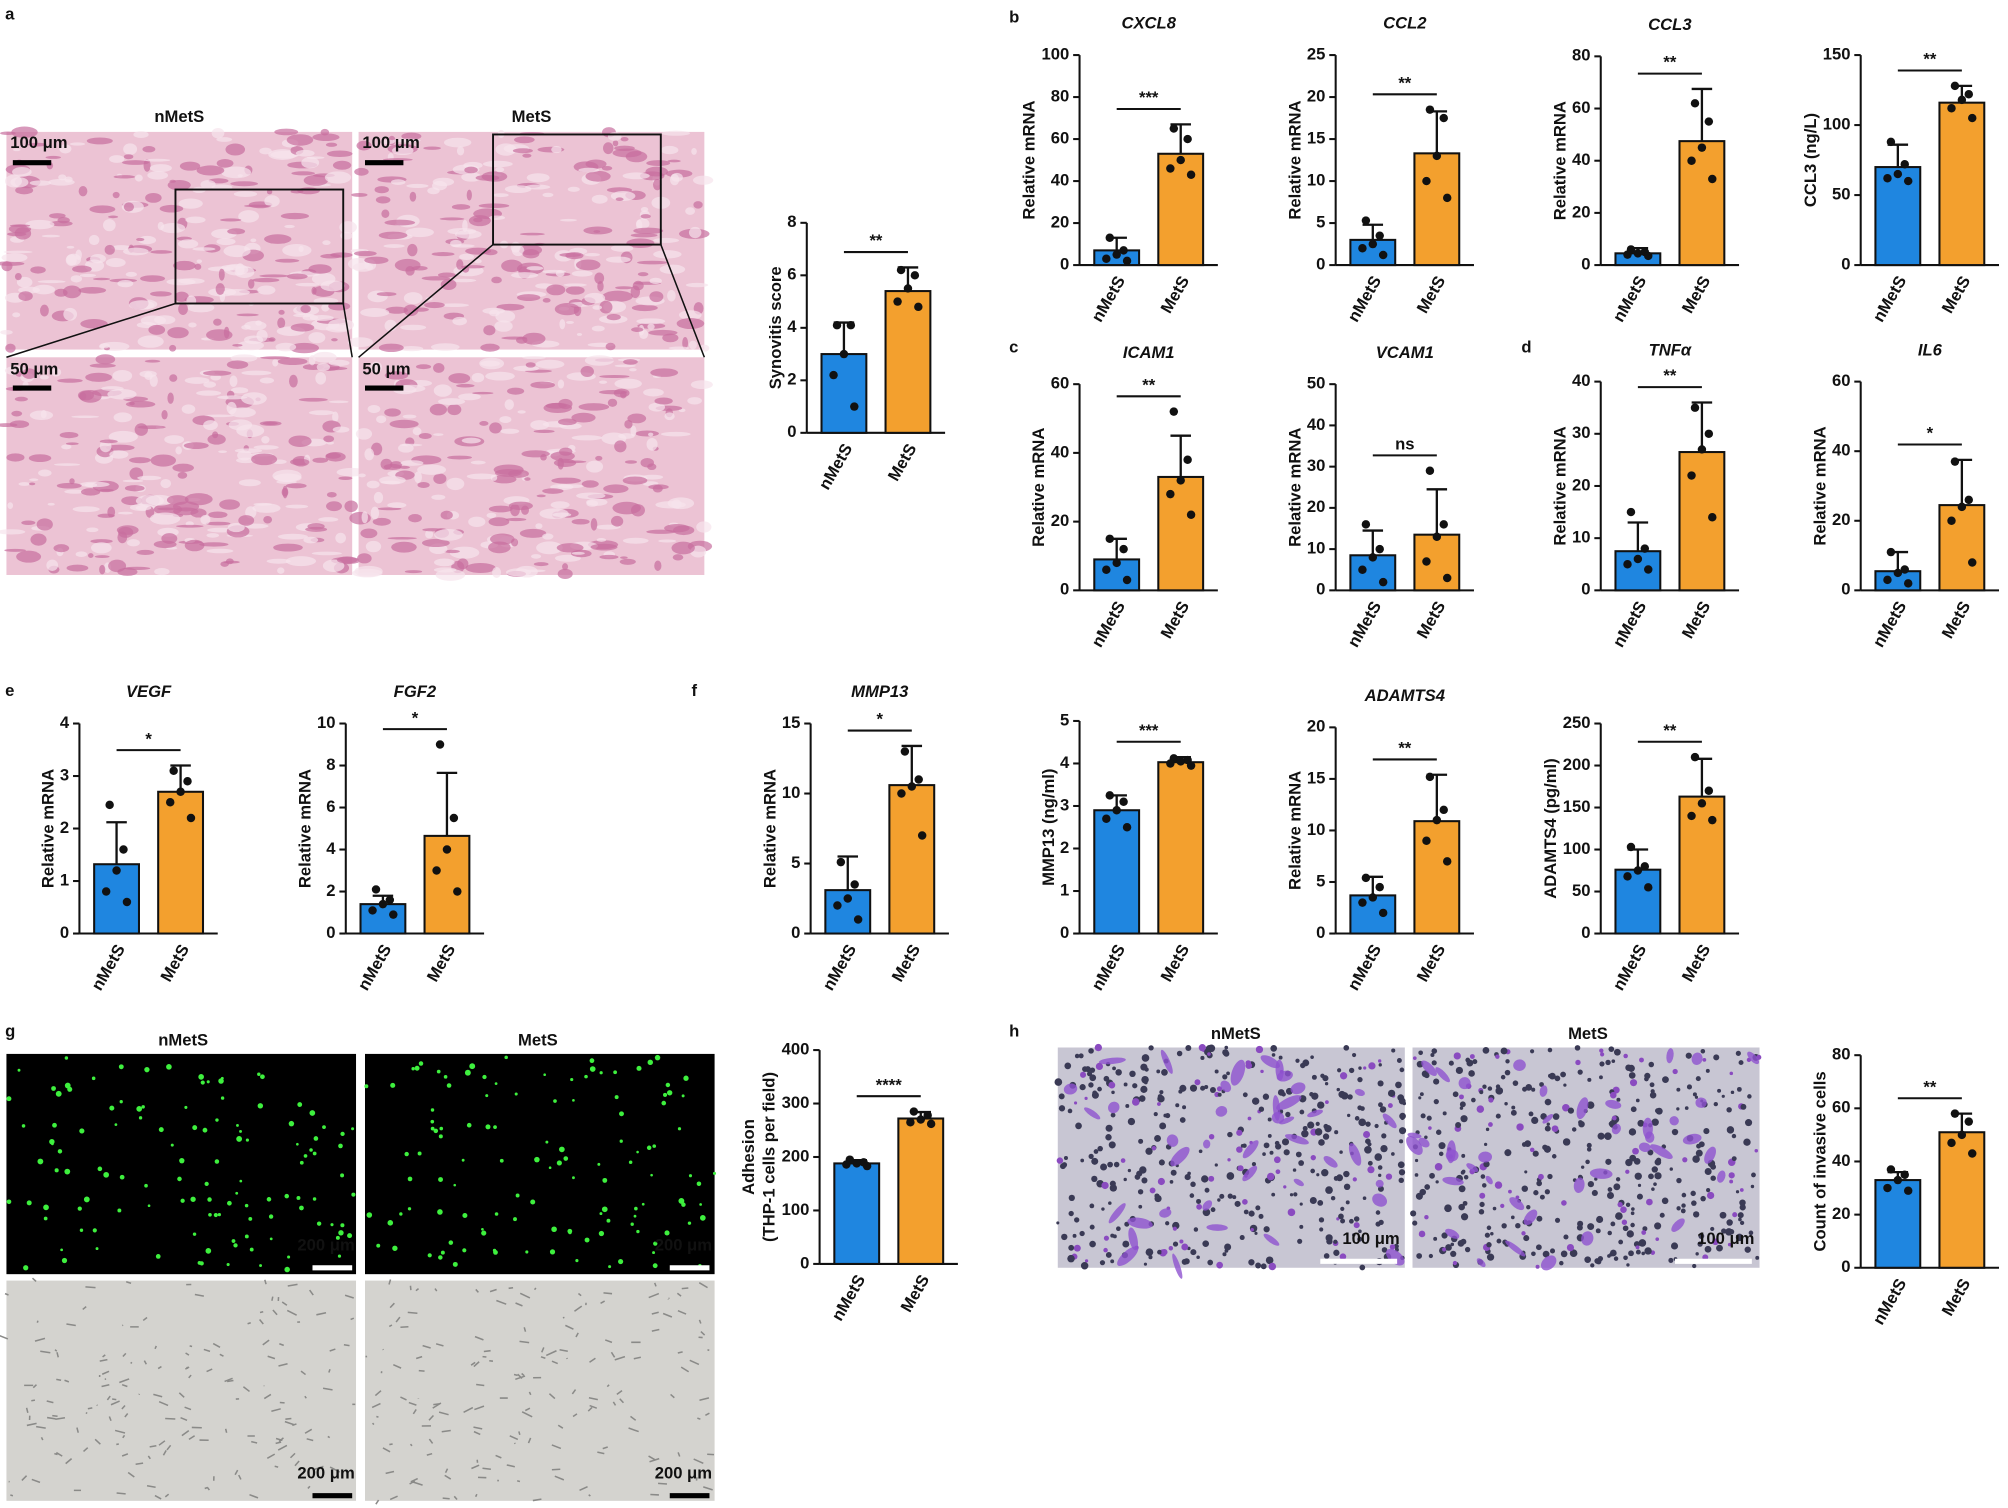 This screenshot has width=2008, height=1508. I want to click on panel-letter: f, so click(695, 690).